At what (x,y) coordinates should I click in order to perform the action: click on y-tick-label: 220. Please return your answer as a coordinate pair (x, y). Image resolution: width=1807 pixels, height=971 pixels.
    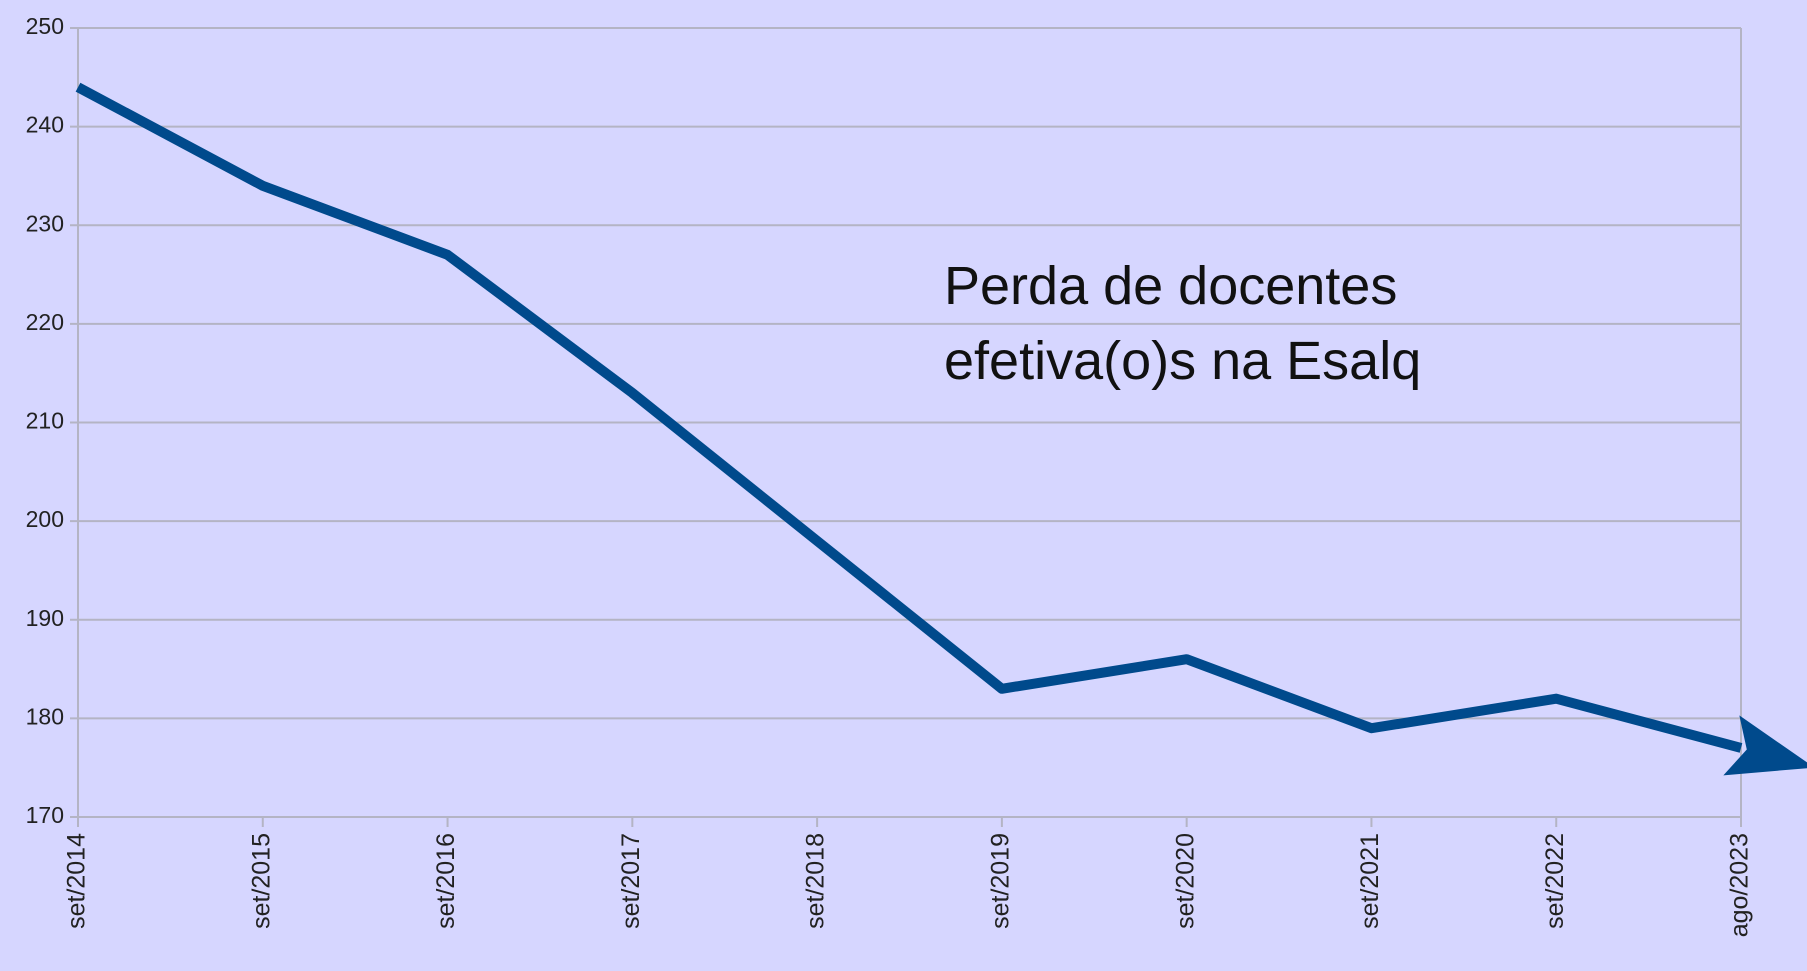
    Looking at the image, I should click on (45, 322).